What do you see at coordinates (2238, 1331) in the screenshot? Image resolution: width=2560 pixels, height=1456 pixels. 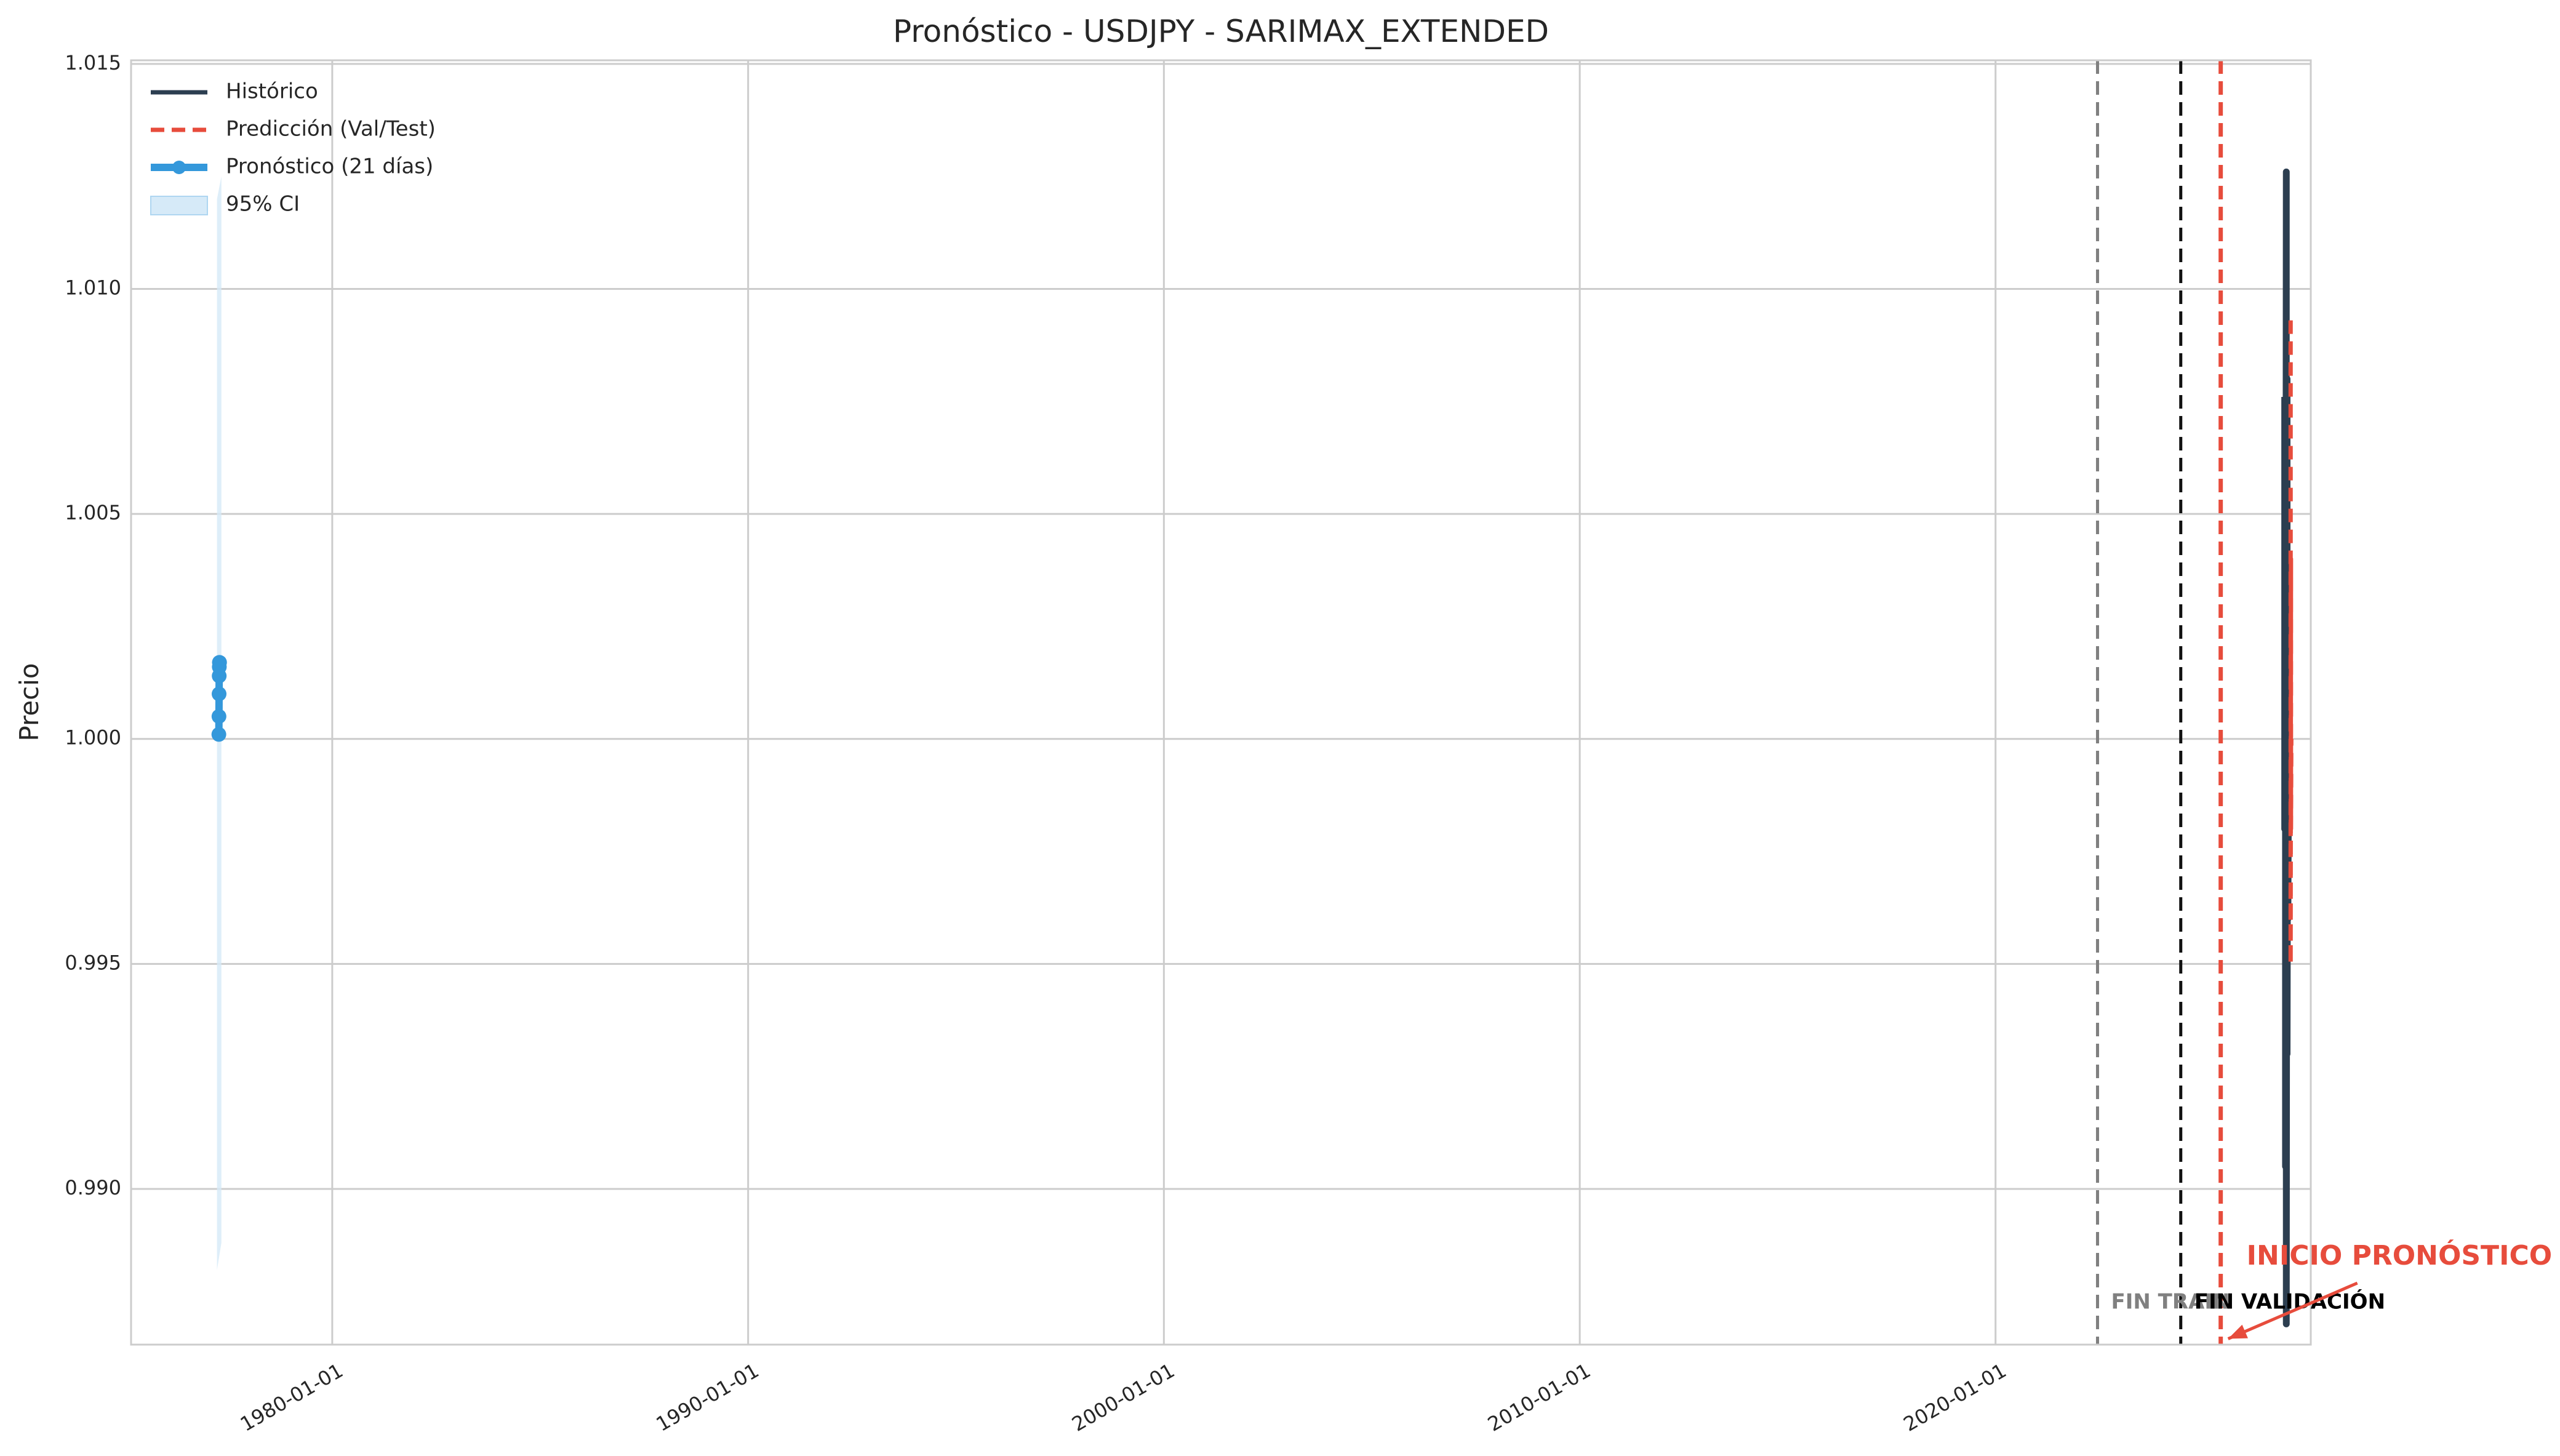 I see `annotation-arrow-head` at bounding box center [2238, 1331].